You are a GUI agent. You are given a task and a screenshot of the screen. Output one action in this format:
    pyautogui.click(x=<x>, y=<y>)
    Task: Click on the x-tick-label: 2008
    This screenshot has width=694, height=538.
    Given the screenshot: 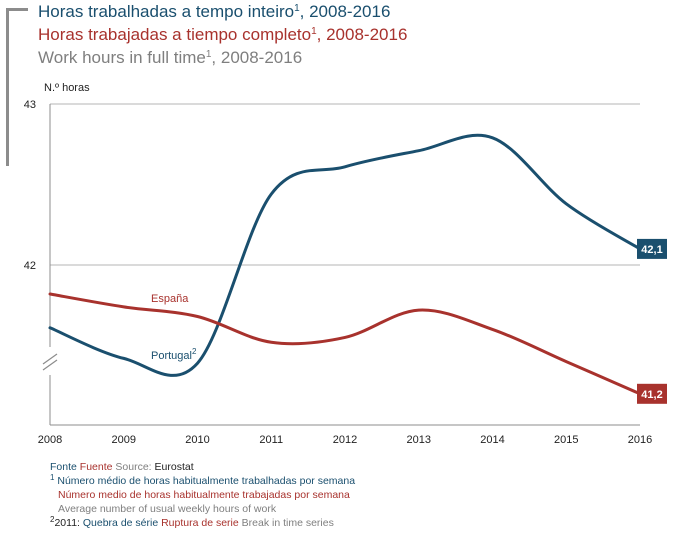 What is the action you would take?
    pyautogui.click(x=50, y=440)
    